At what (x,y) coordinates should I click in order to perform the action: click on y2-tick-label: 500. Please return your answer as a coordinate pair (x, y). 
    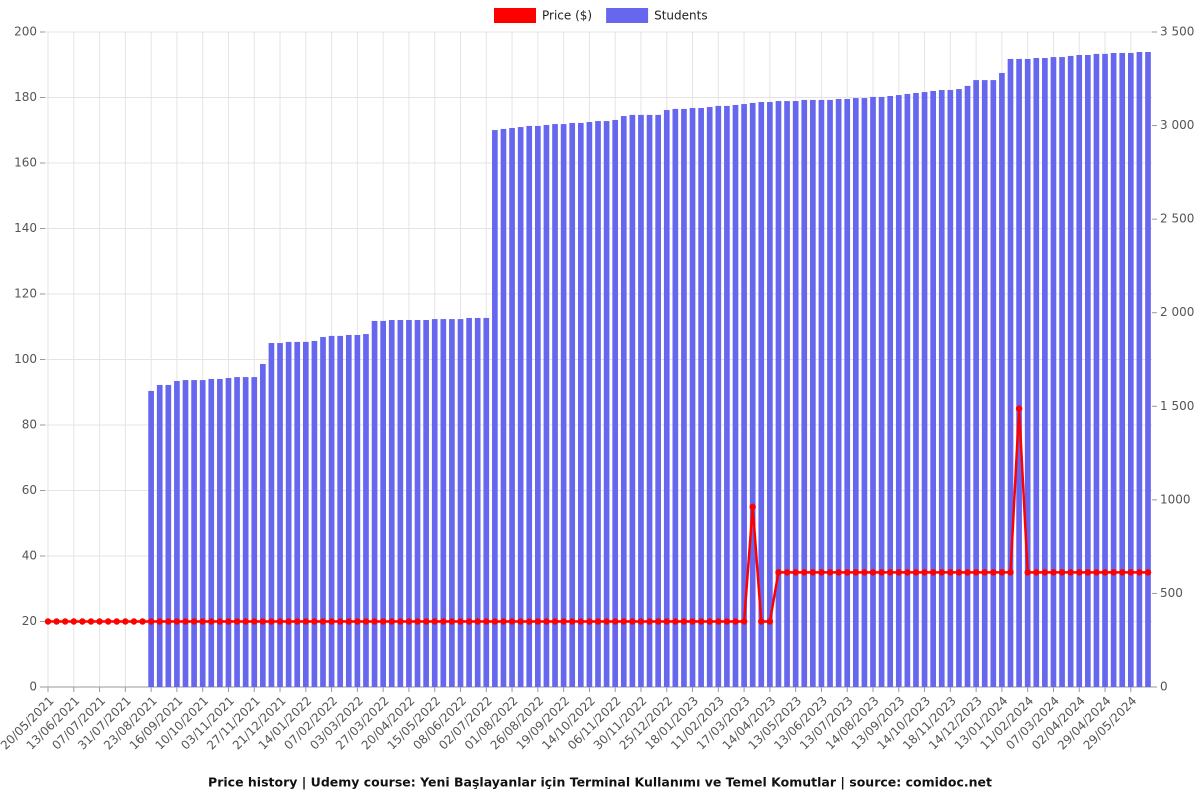
    Looking at the image, I should click on (1171, 593).